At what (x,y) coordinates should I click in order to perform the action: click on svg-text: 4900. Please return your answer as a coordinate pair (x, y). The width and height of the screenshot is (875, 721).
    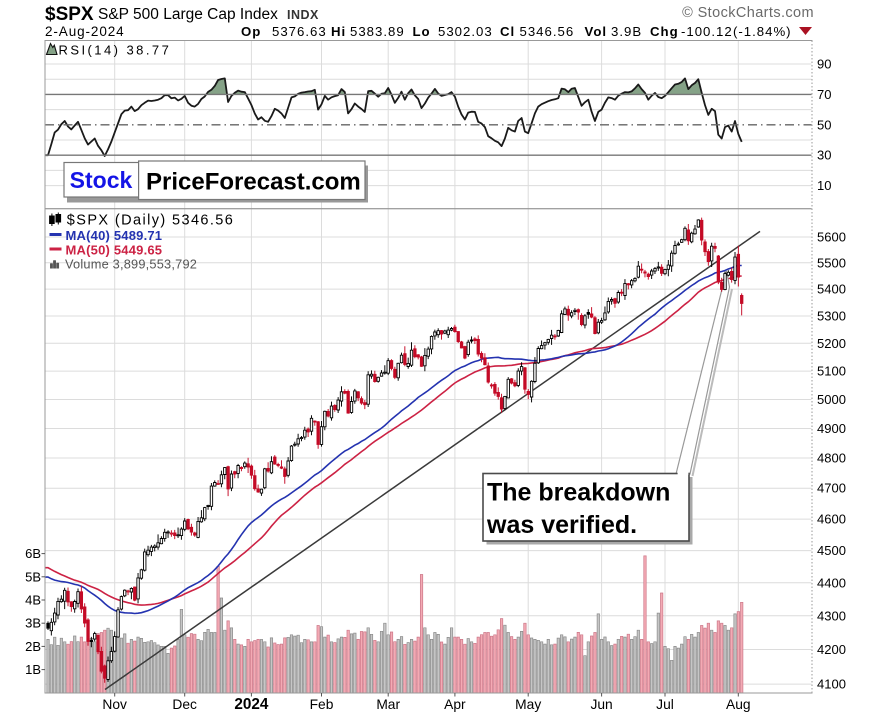
    Looking at the image, I should click on (831, 428).